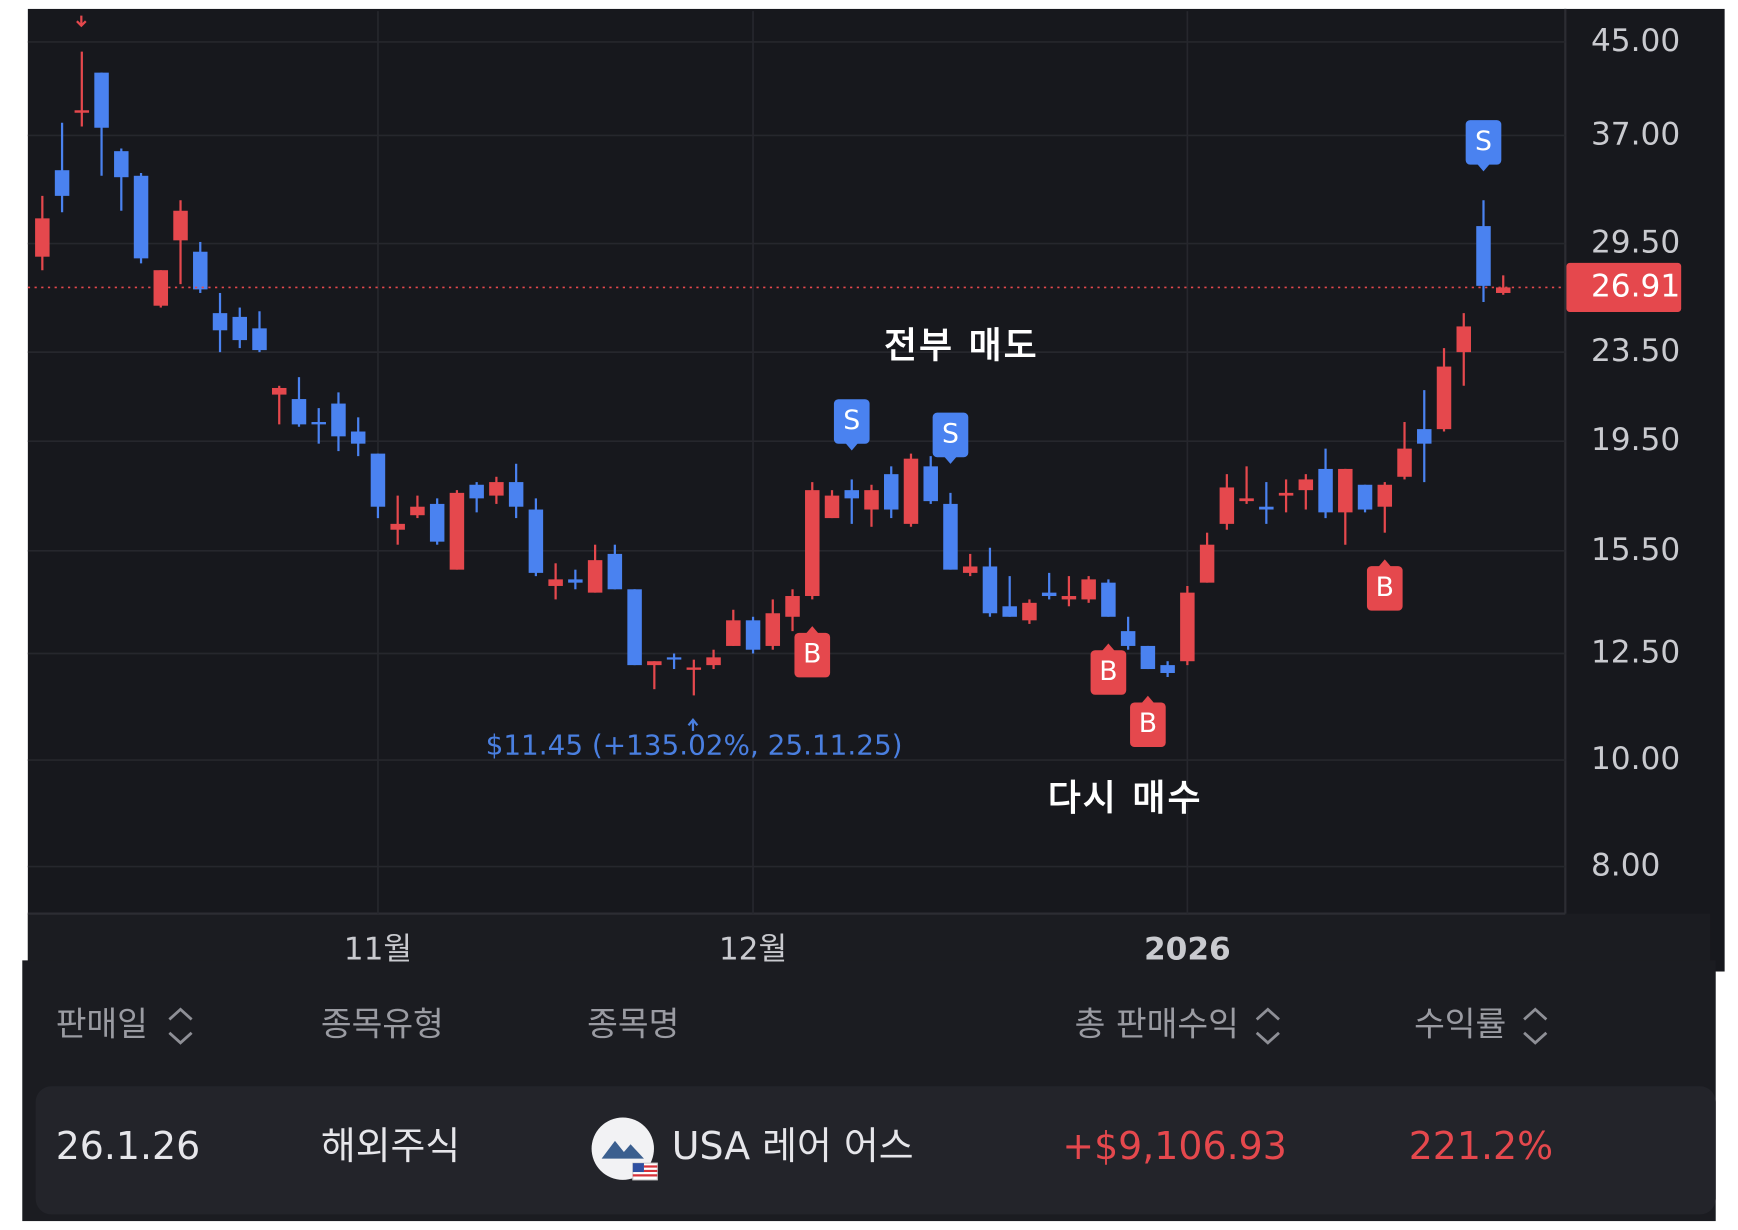 Image resolution: width=1738 pixels, height=1230 pixels. What do you see at coordinates (1635, 243) in the screenshot?
I see `y-tick-label: 29.50` at bounding box center [1635, 243].